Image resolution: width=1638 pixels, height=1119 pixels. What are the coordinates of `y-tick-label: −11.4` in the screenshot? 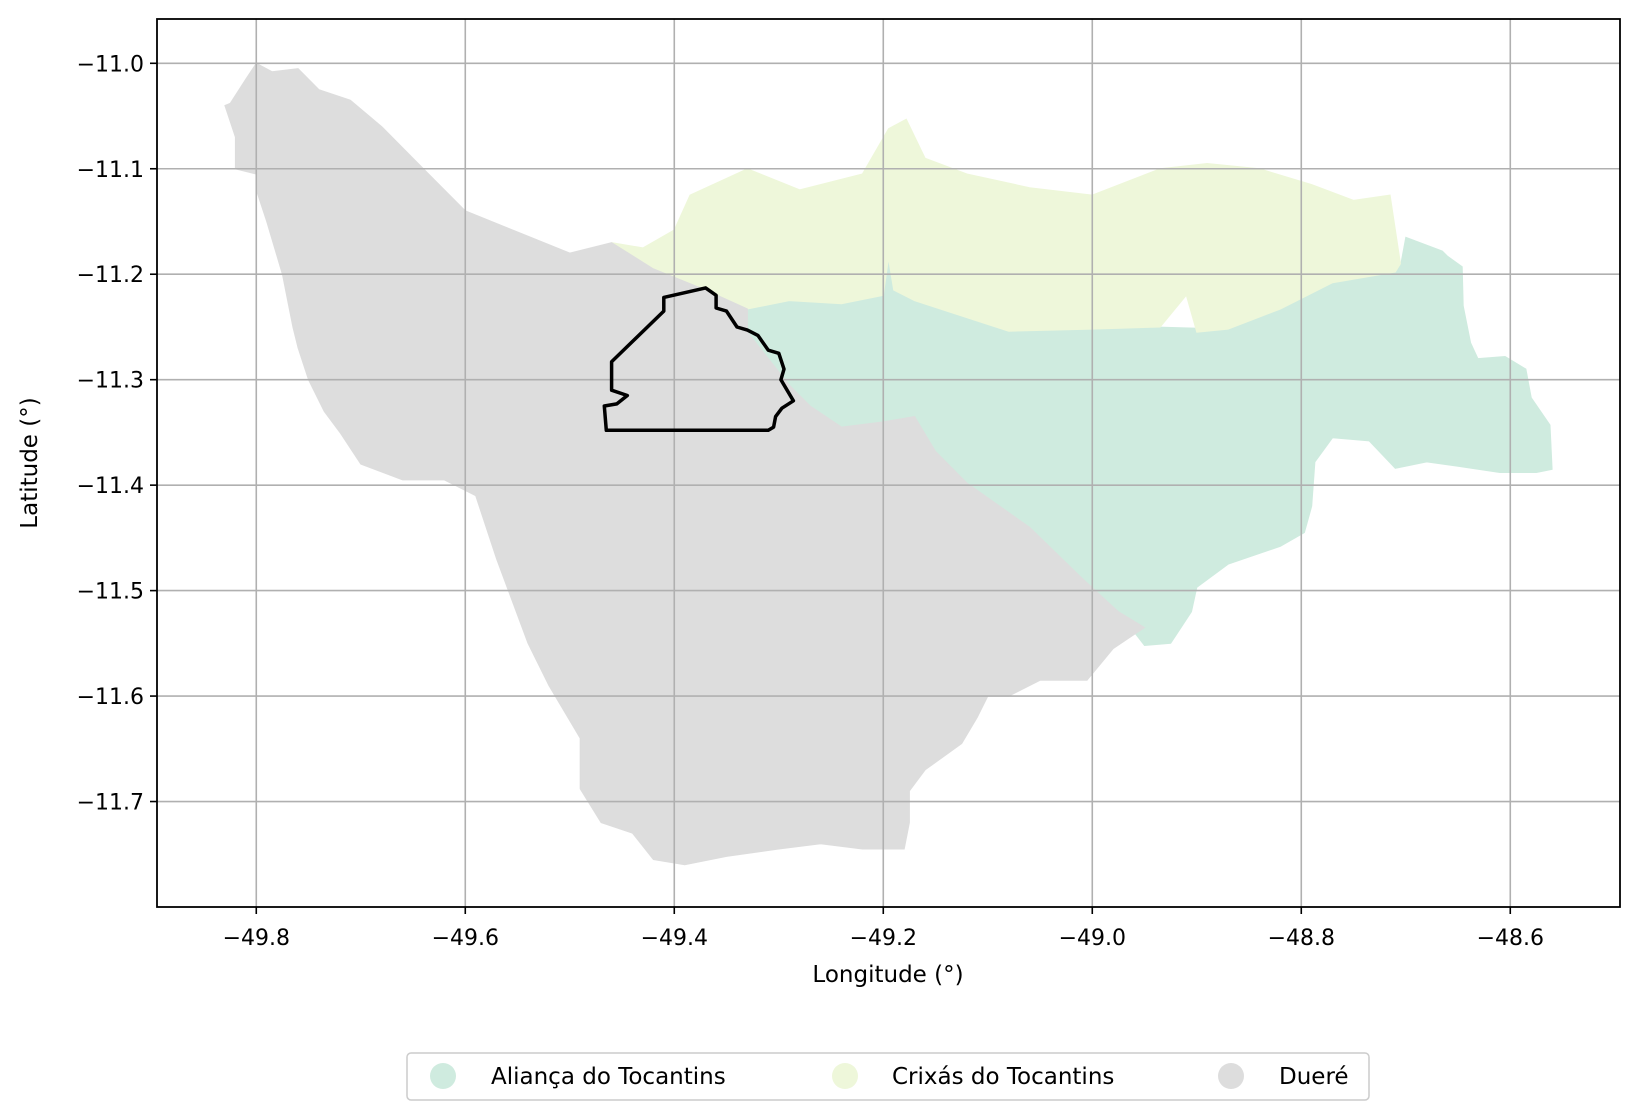 It's located at (110, 486).